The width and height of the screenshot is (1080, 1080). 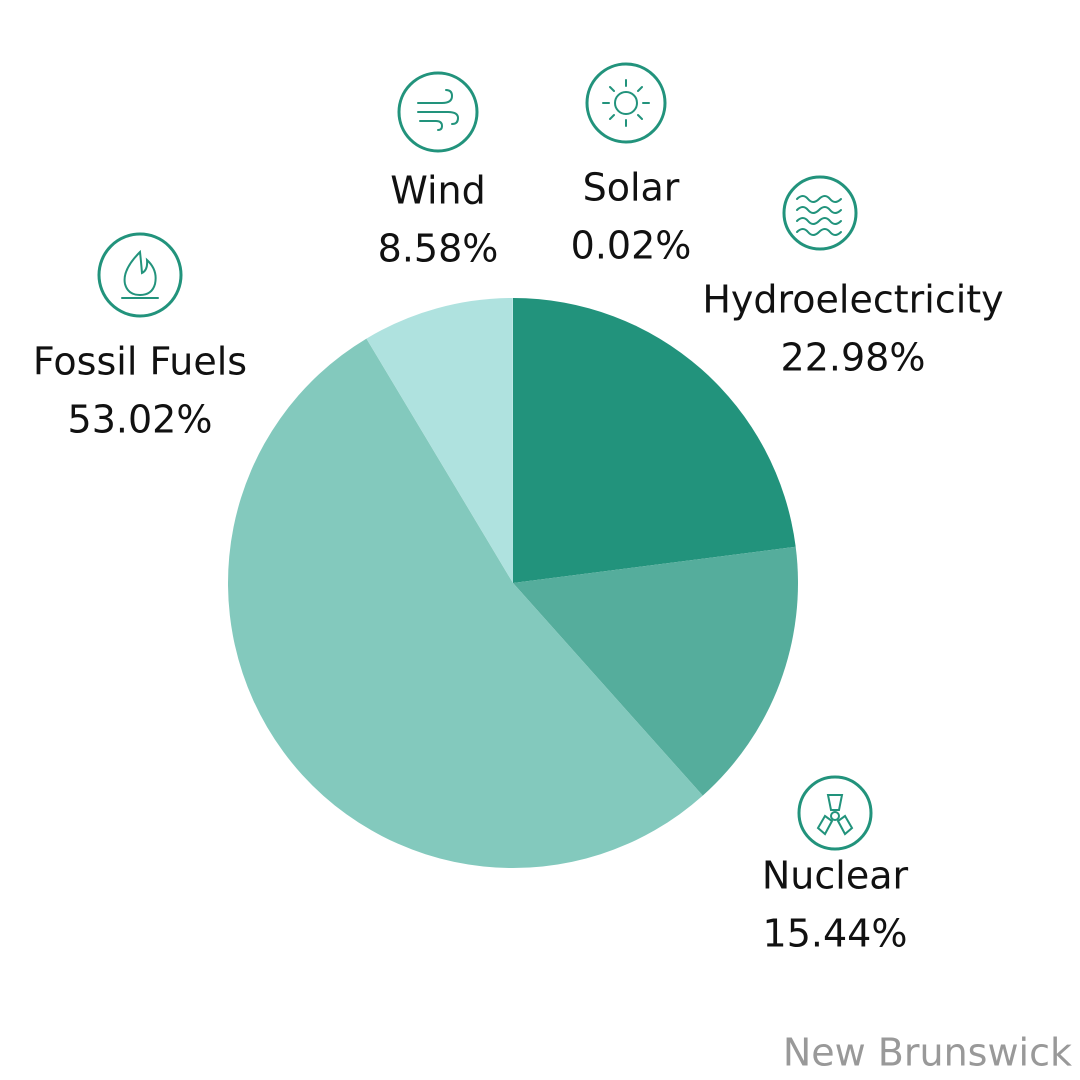 I want to click on wind-icon, so click(x=438, y=112).